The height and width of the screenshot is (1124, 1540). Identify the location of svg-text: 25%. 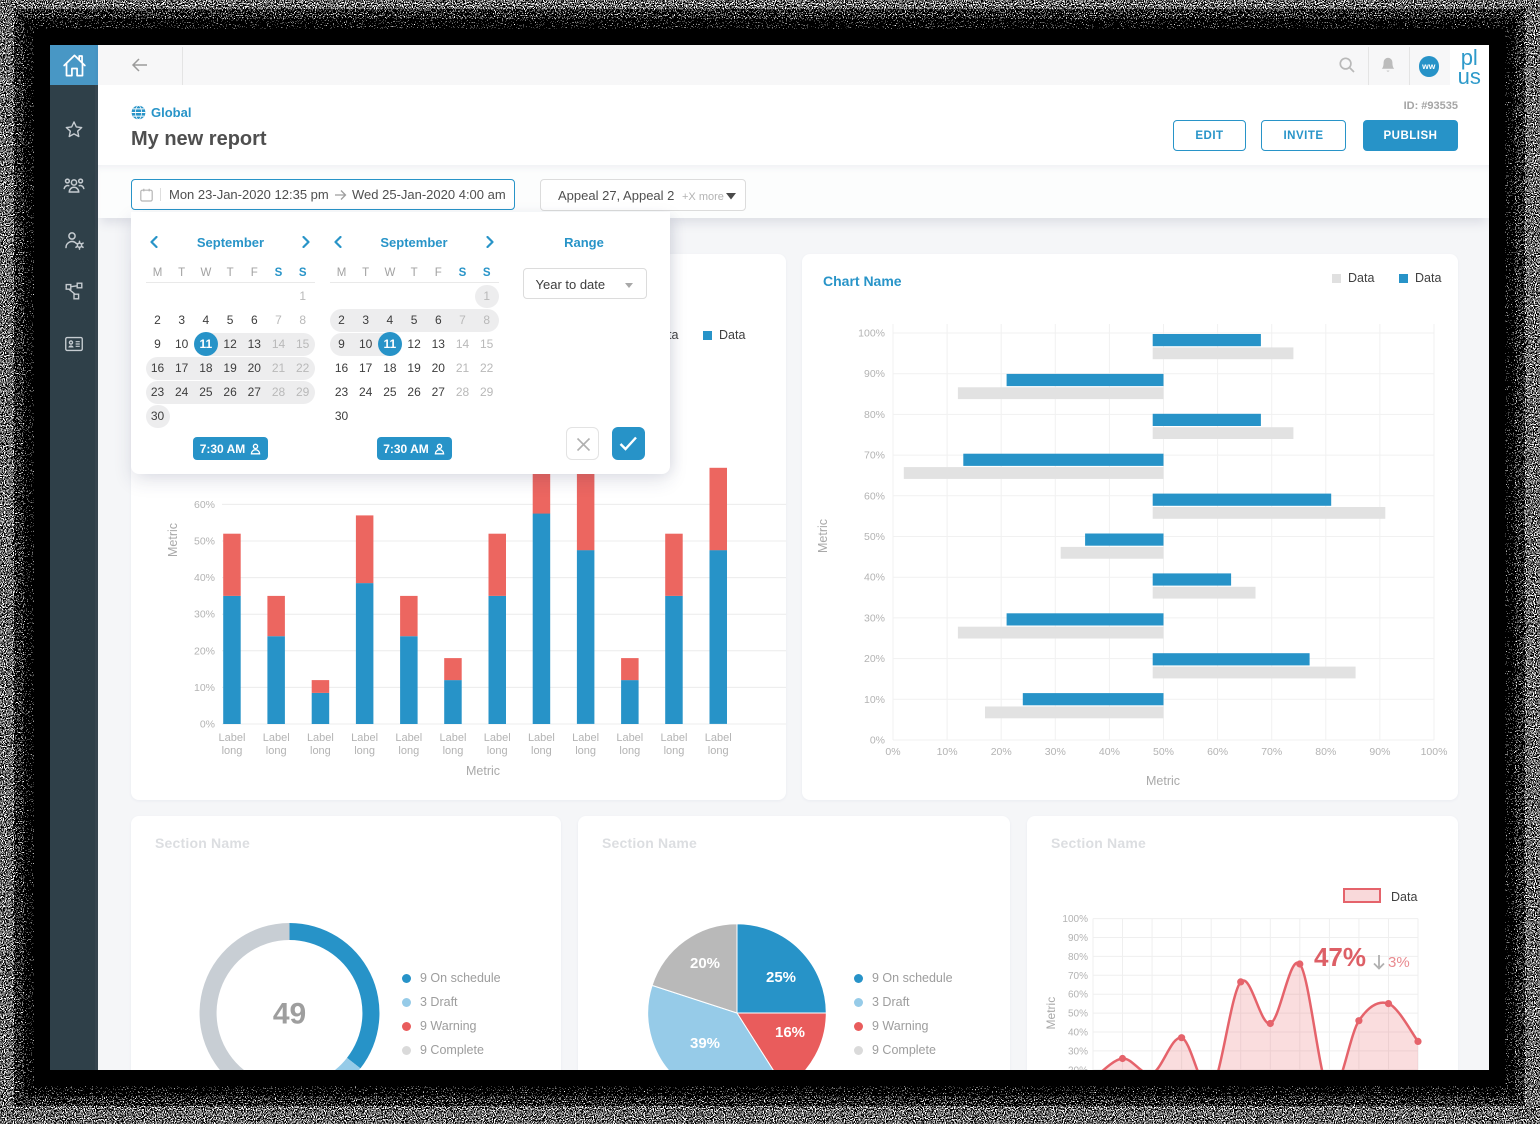
(781, 977).